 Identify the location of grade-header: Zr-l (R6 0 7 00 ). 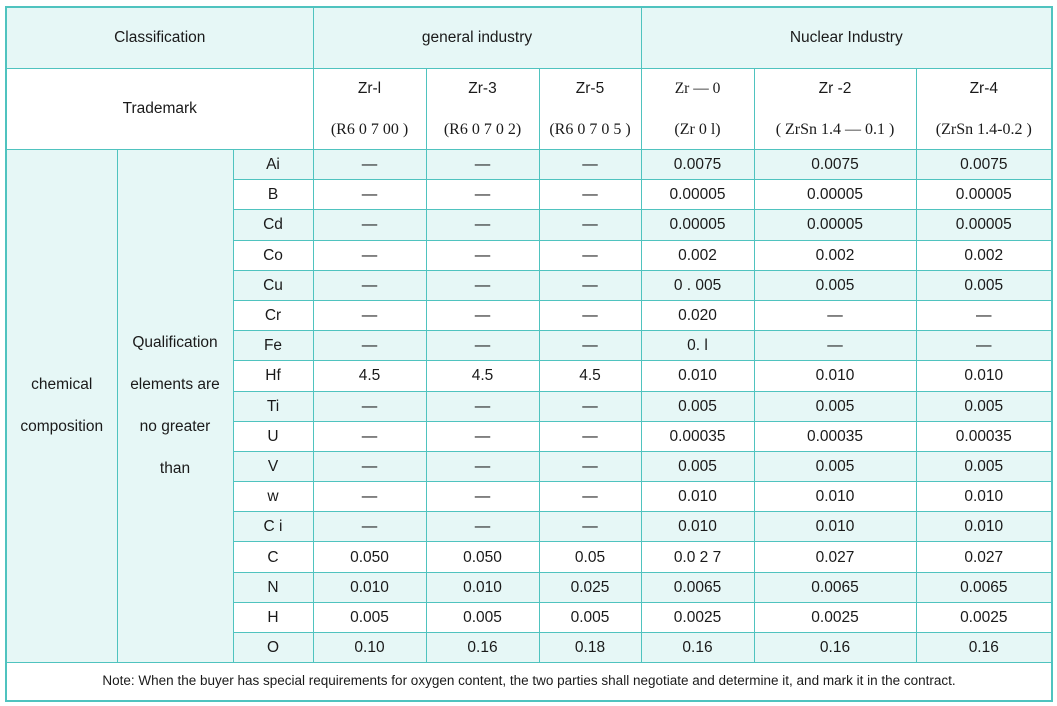
(369, 109).